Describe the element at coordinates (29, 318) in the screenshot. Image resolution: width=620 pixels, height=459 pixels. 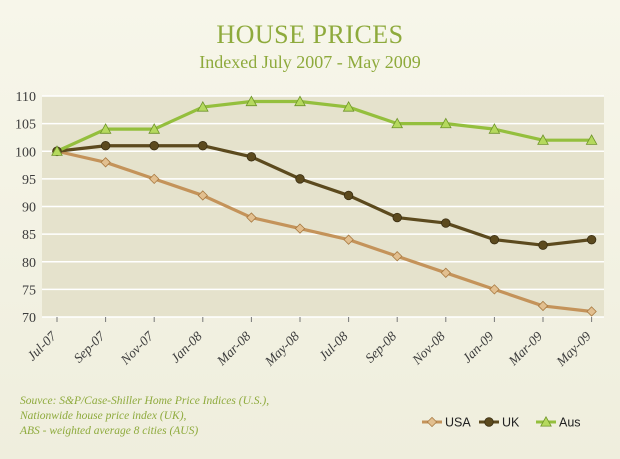
I see `y-tick-label: 70` at that location.